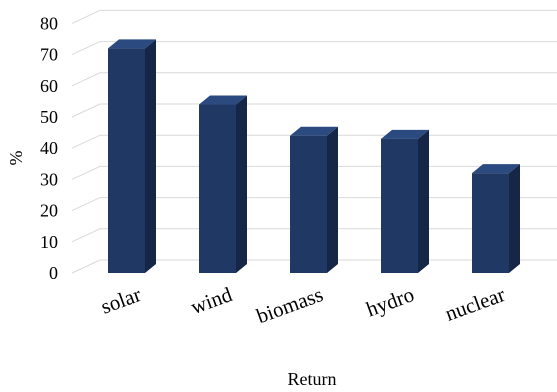 The image size is (557, 392). I want to click on bar-nuclear, so click(496, 218).